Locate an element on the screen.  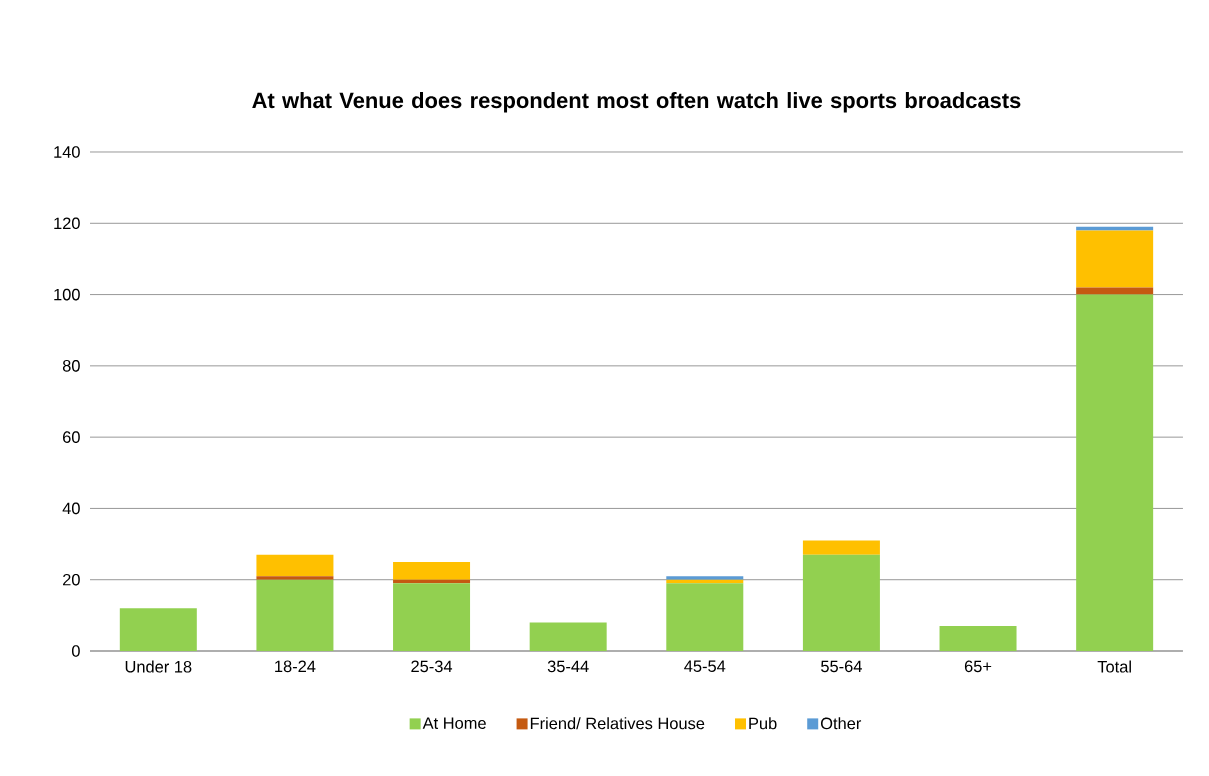
legend-label: Pub is located at coordinates (763, 723).